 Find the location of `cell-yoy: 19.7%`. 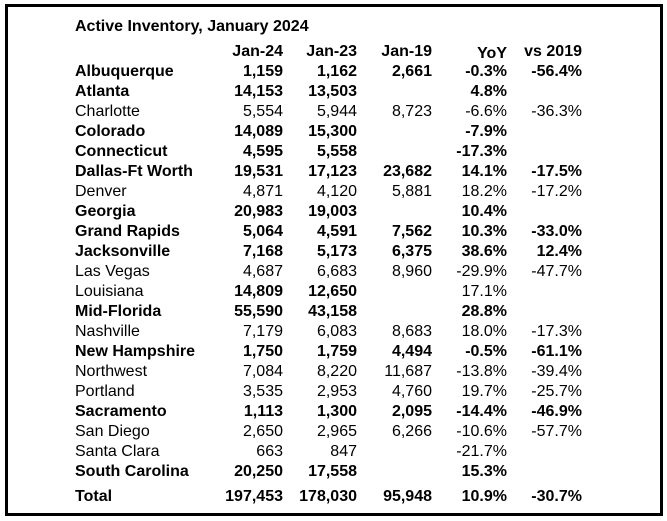

cell-yoy: 19.7% is located at coordinates (484, 391).